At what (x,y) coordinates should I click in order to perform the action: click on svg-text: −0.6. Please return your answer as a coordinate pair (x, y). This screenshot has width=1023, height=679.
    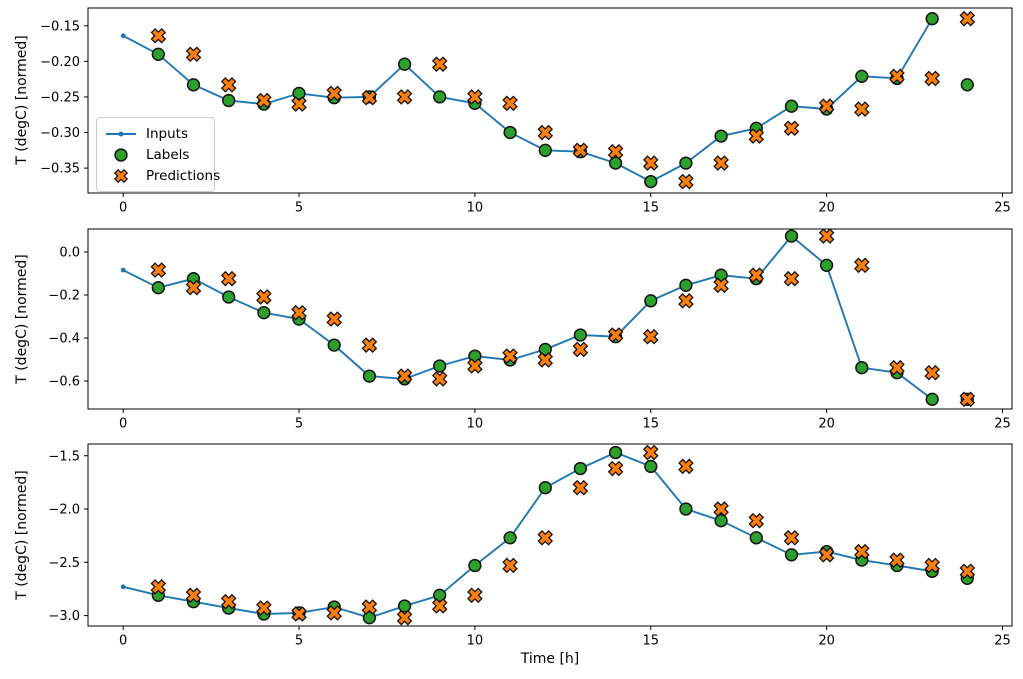
    Looking at the image, I should click on (64, 382).